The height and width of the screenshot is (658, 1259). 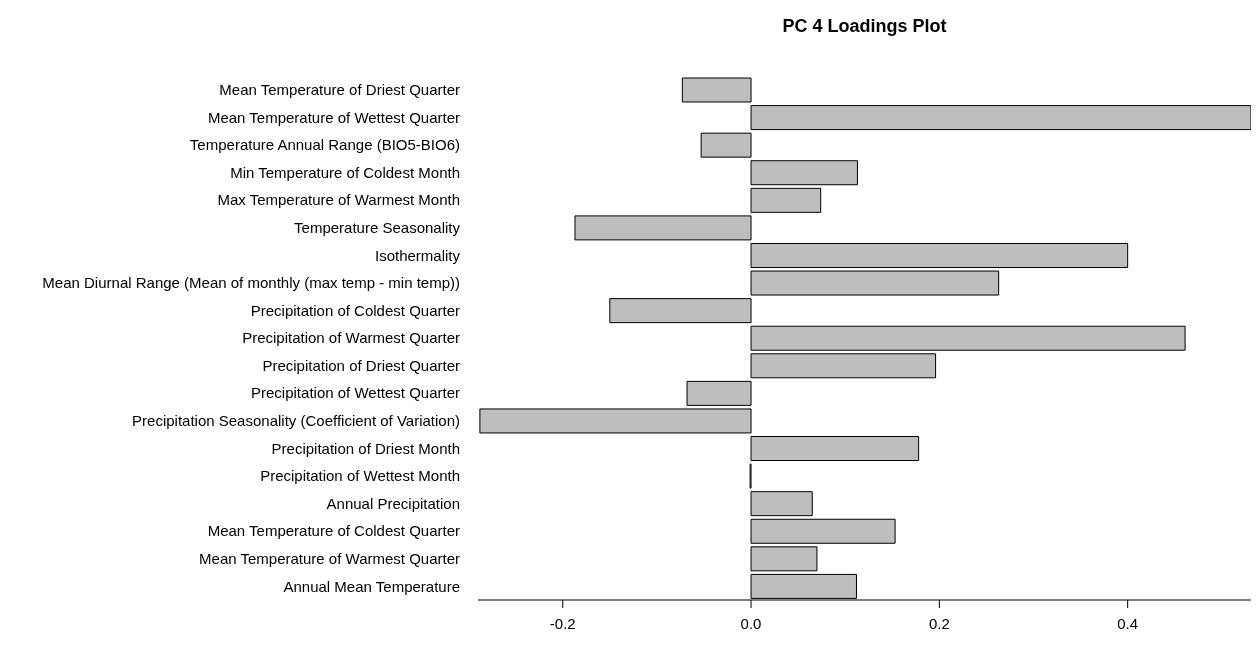 I want to click on y-tick-label: Mean Temperature of Warmest Quarter, so click(x=329, y=558).